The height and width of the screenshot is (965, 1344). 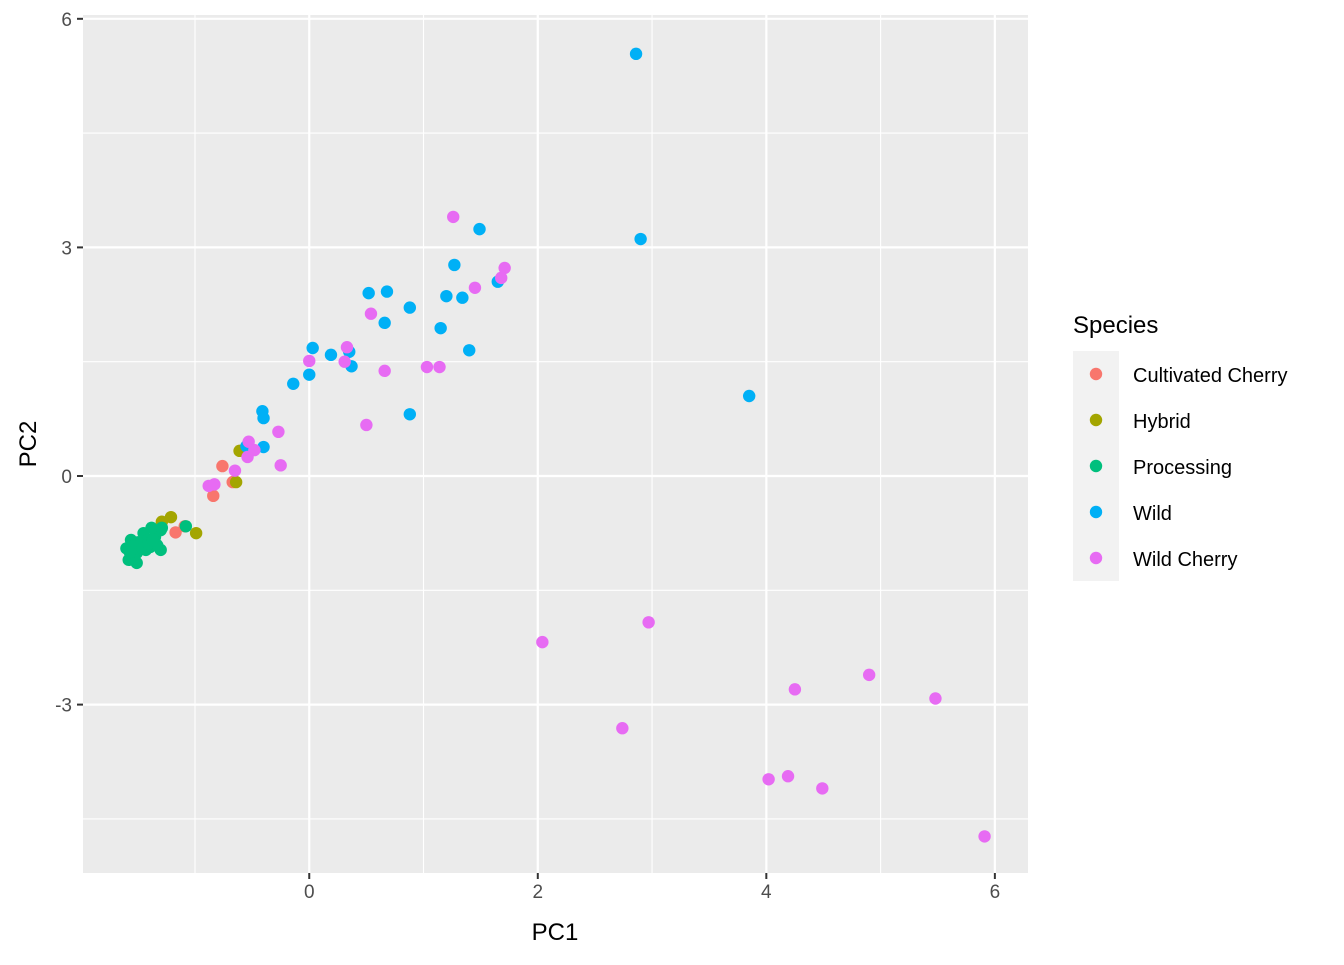 I want to click on y-axis-label: PC2, so click(x=28, y=444).